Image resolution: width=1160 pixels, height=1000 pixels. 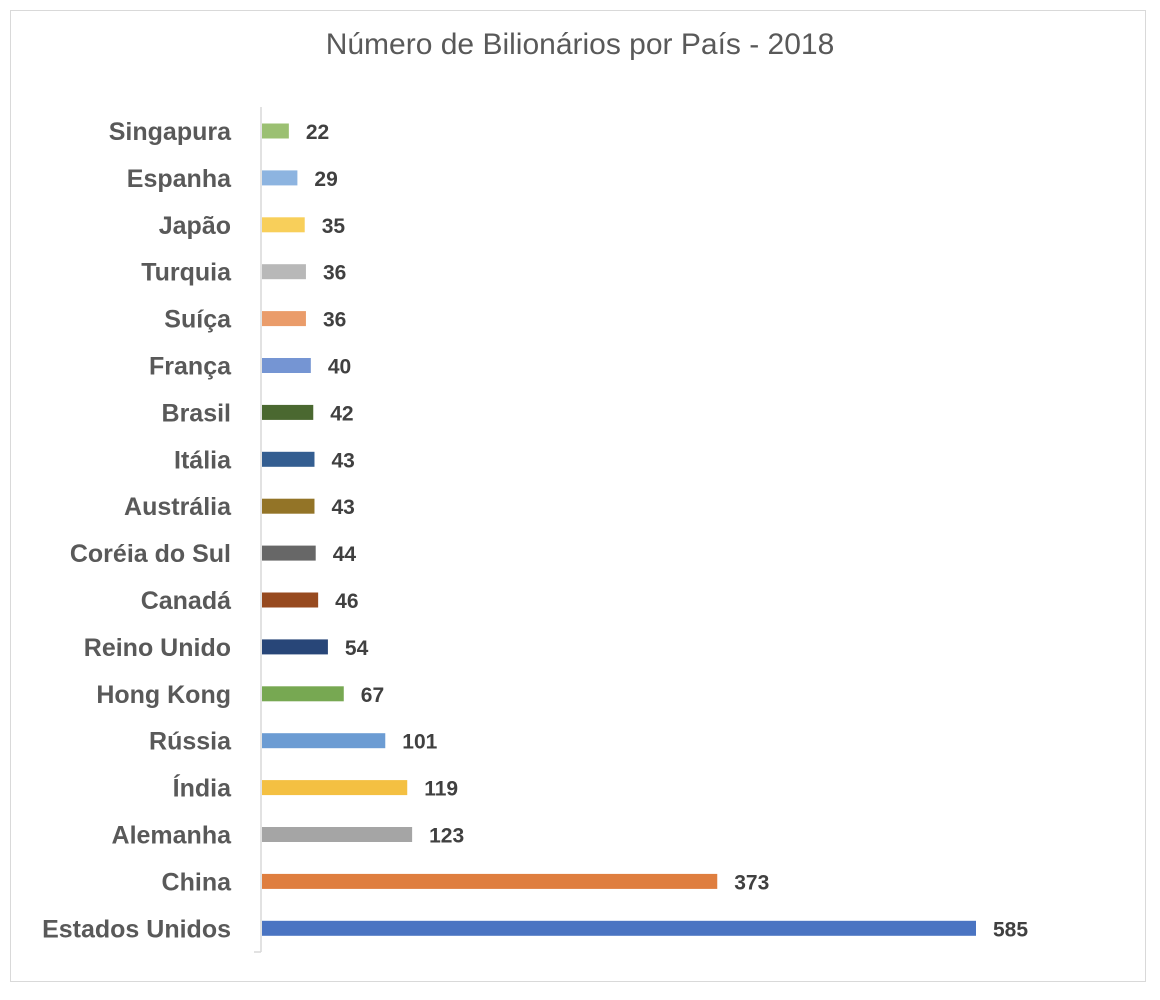 What do you see at coordinates (334, 226) in the screenshot?
I see `value-label: 35` at bounding box center [334, 226].